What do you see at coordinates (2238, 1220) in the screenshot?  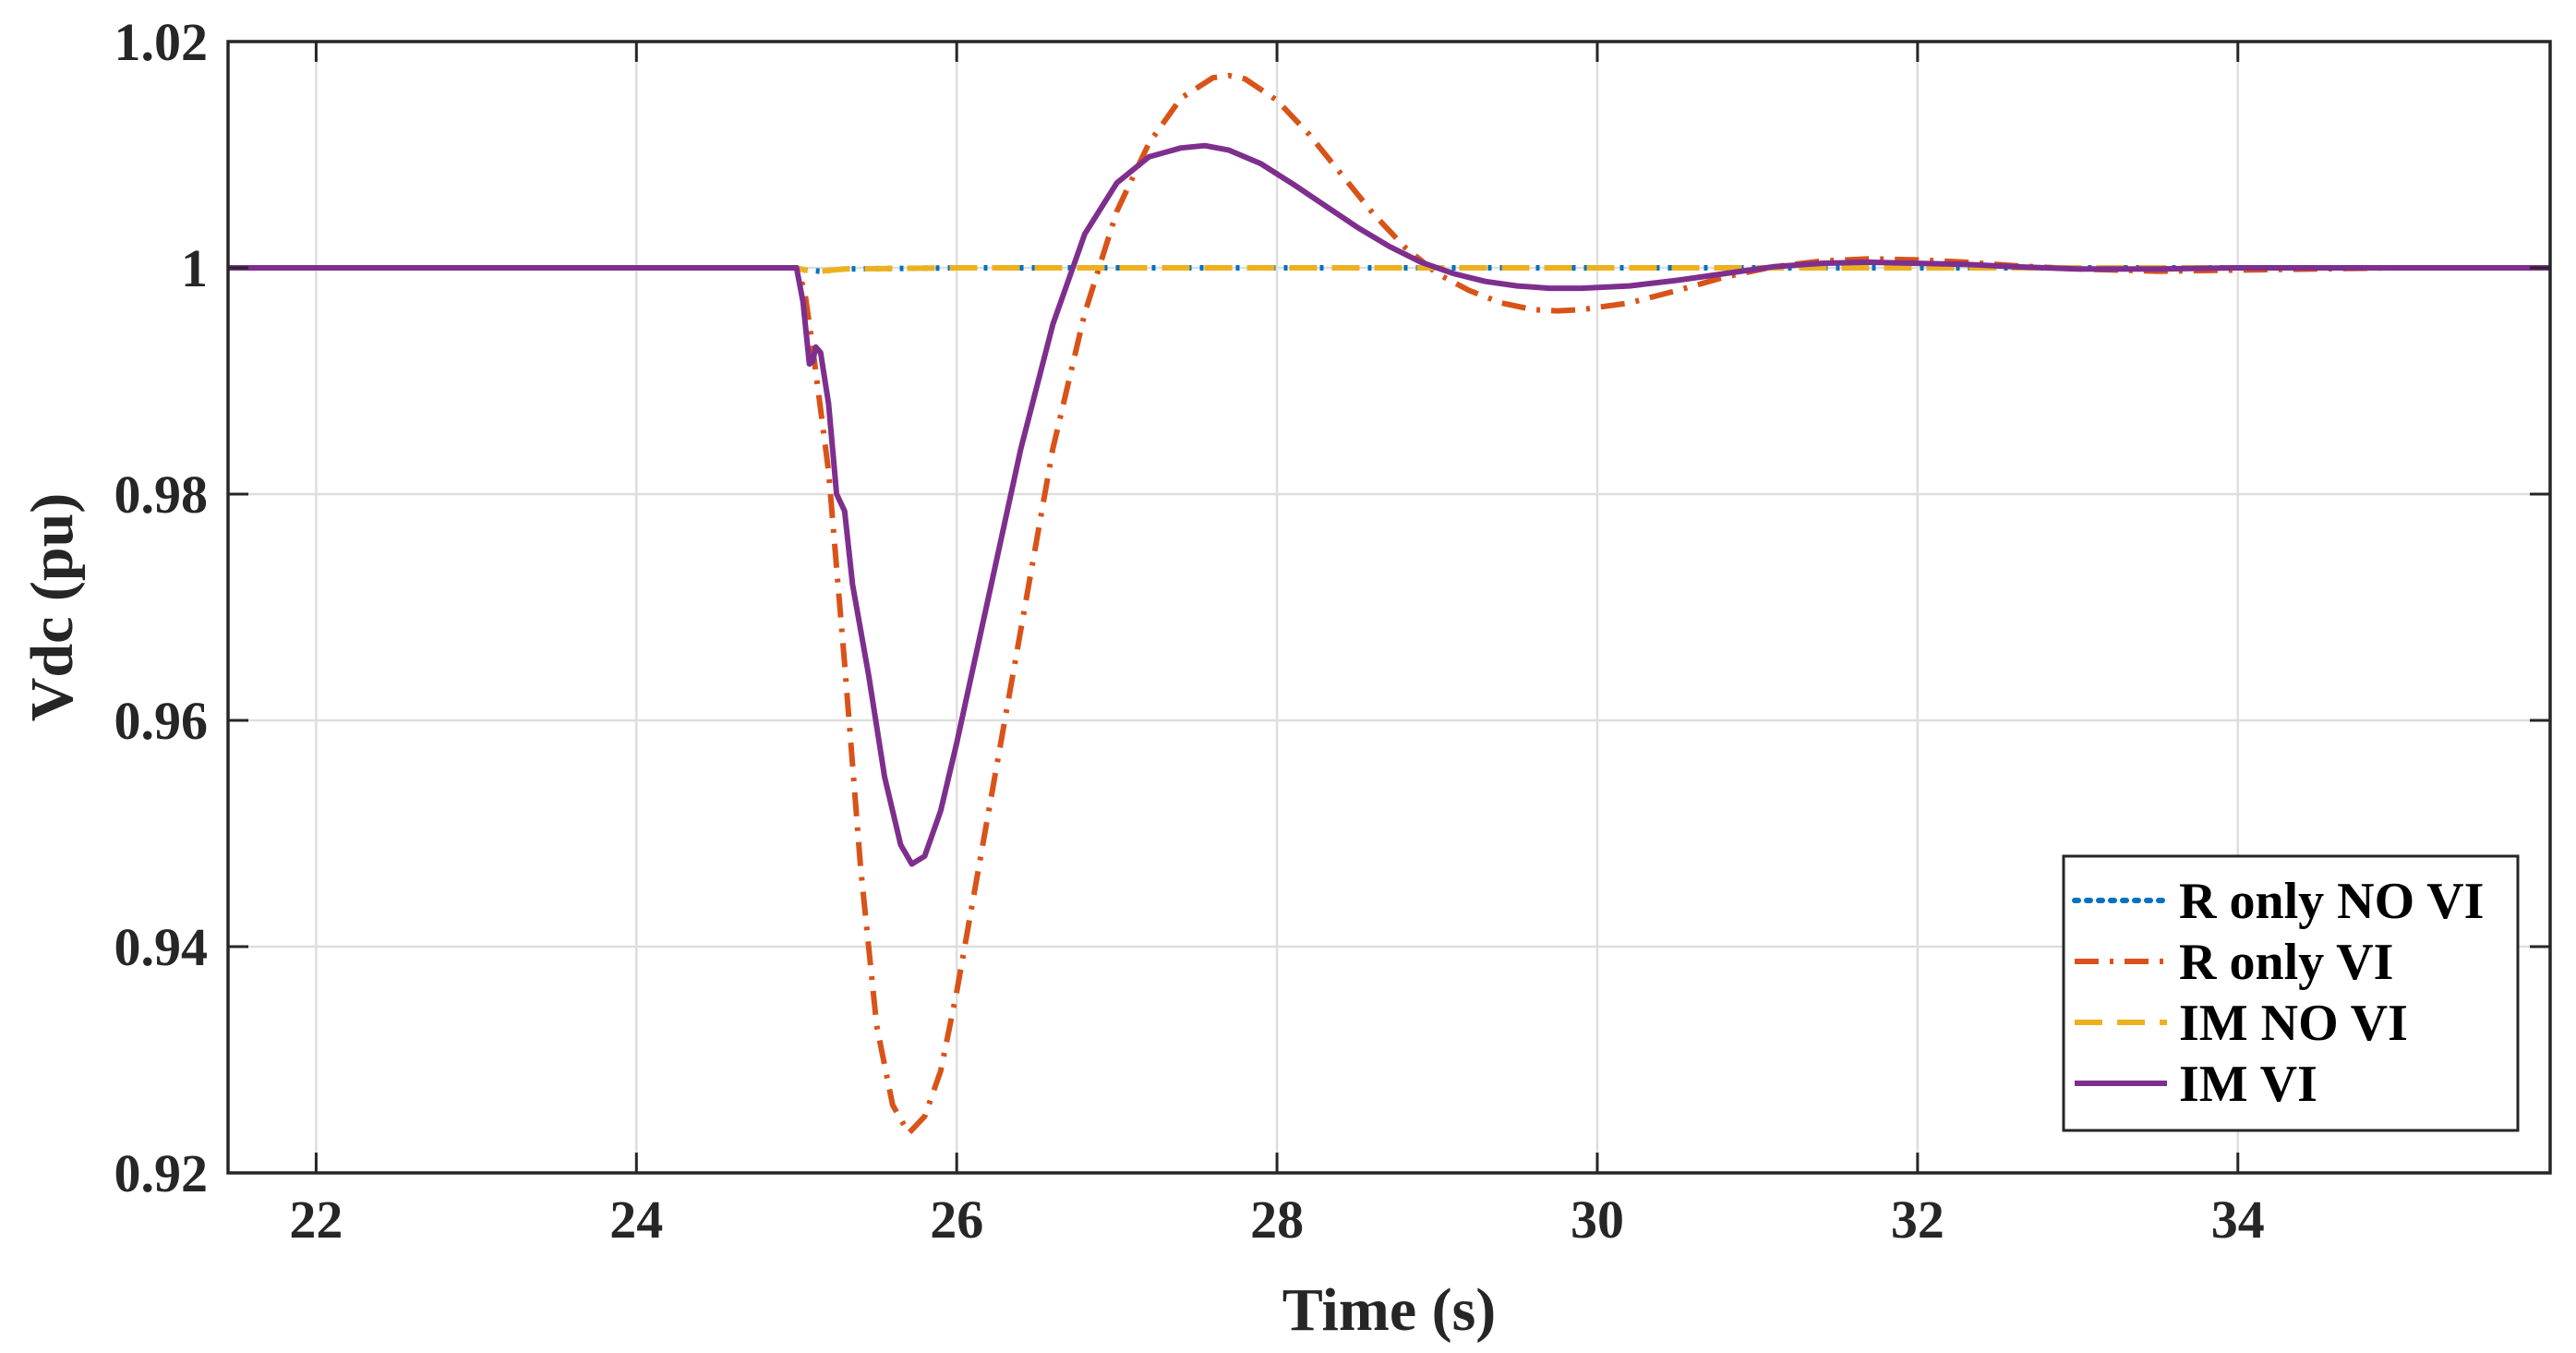 I see `x-tick-label: 34` at bounding box center [2238, 1220].